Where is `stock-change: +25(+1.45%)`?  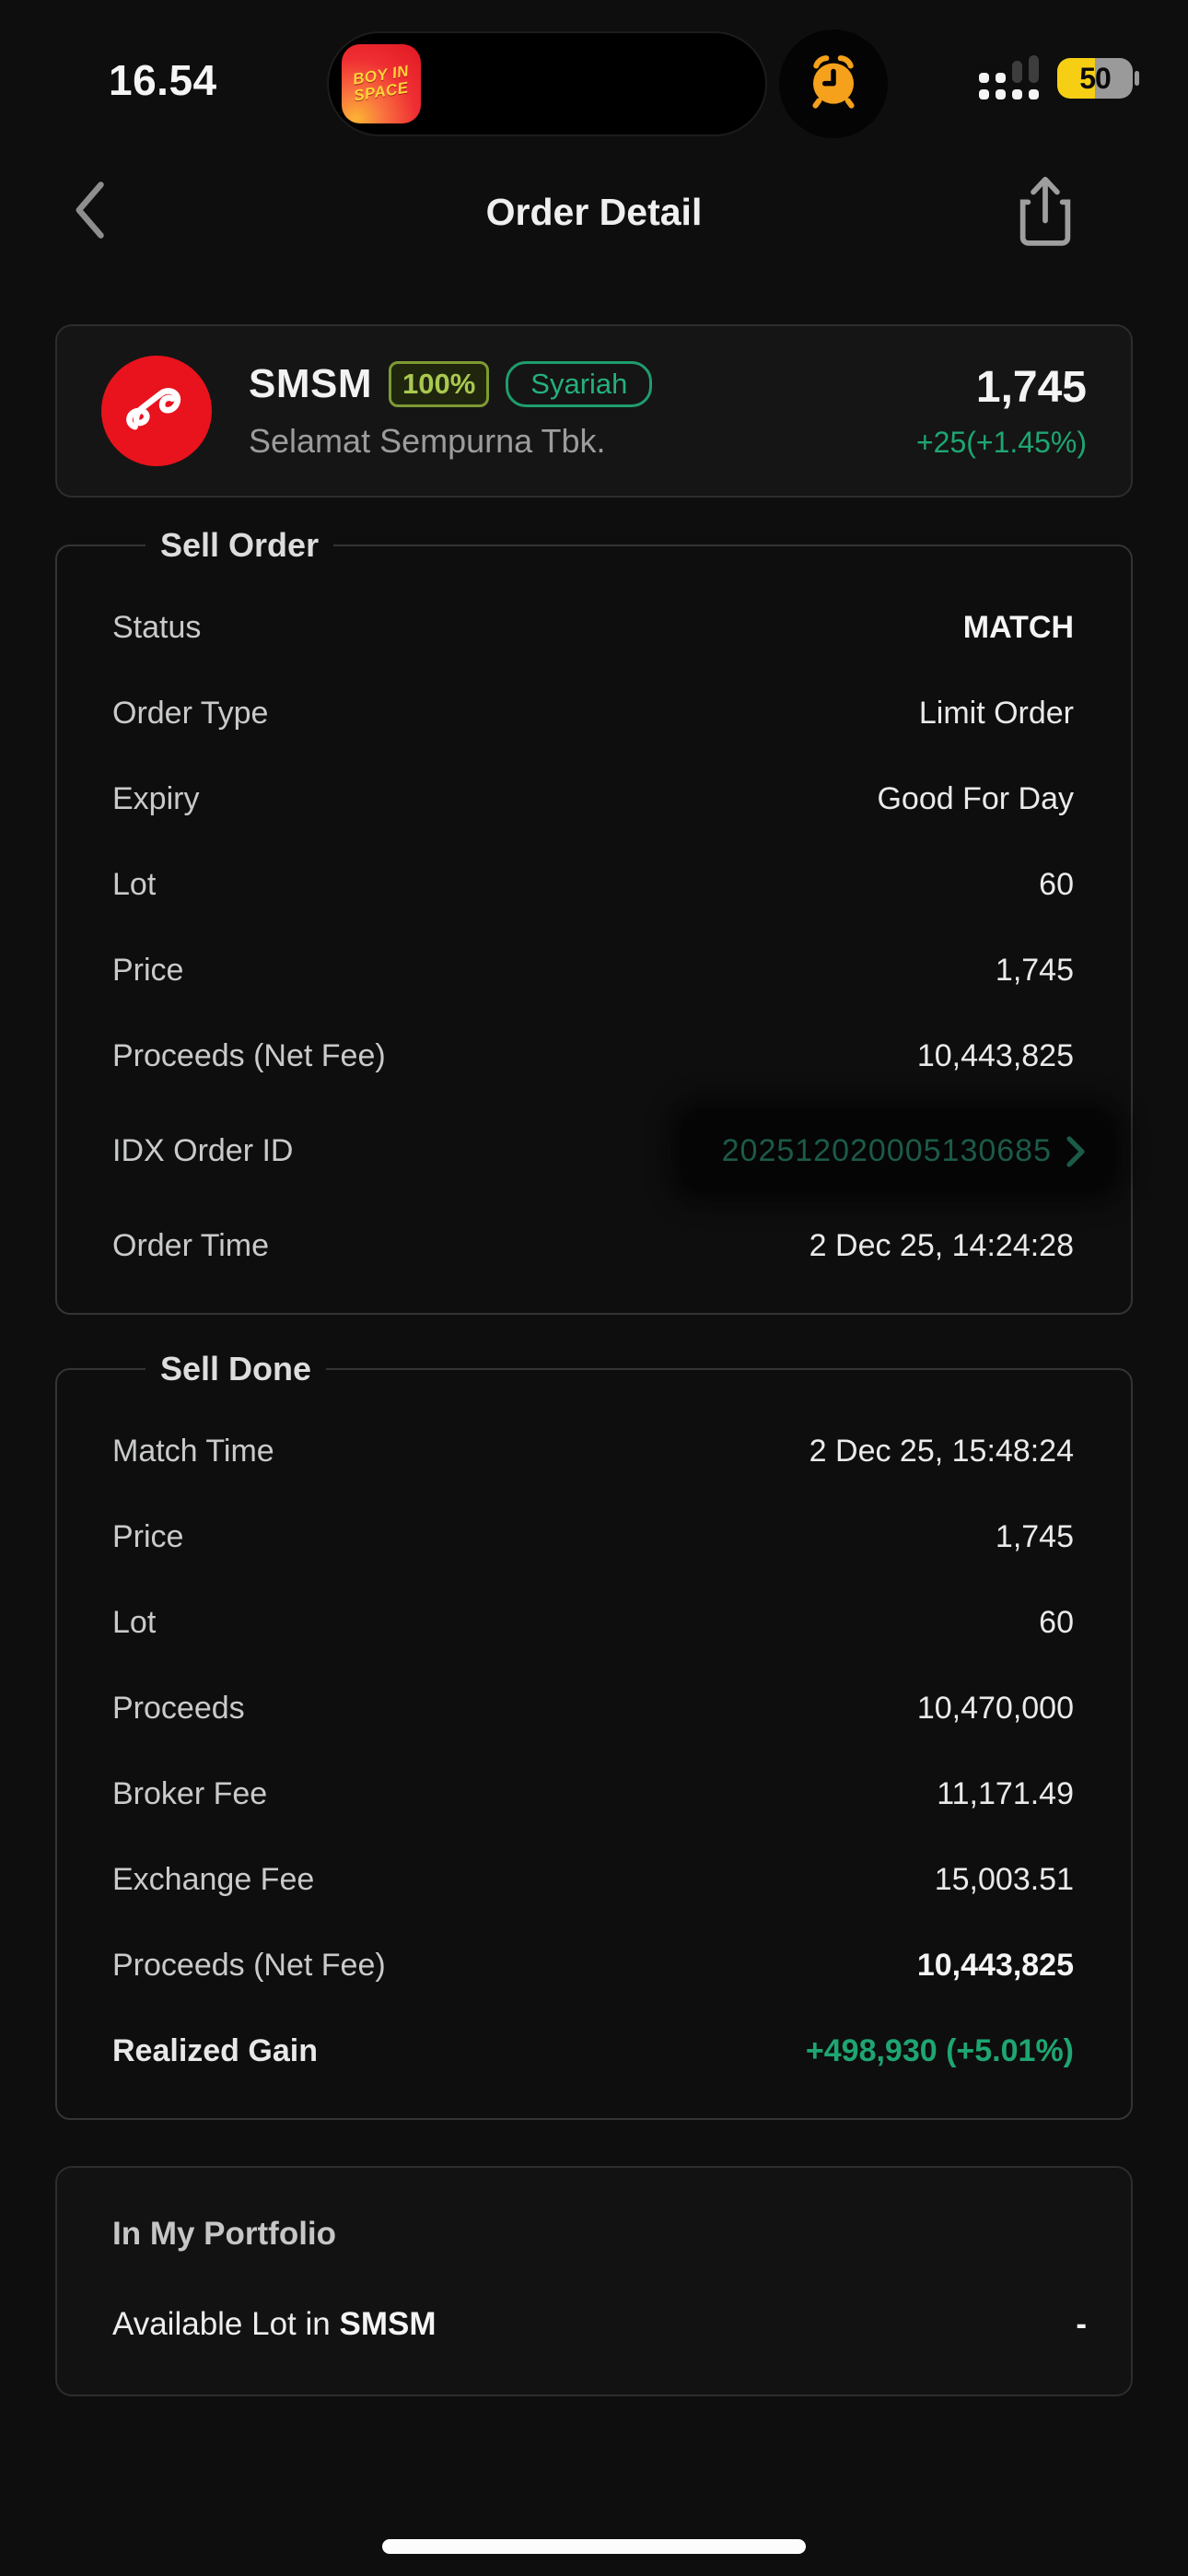 stock-change: +25(+1.45%) is located at coordinates (1001, 442).